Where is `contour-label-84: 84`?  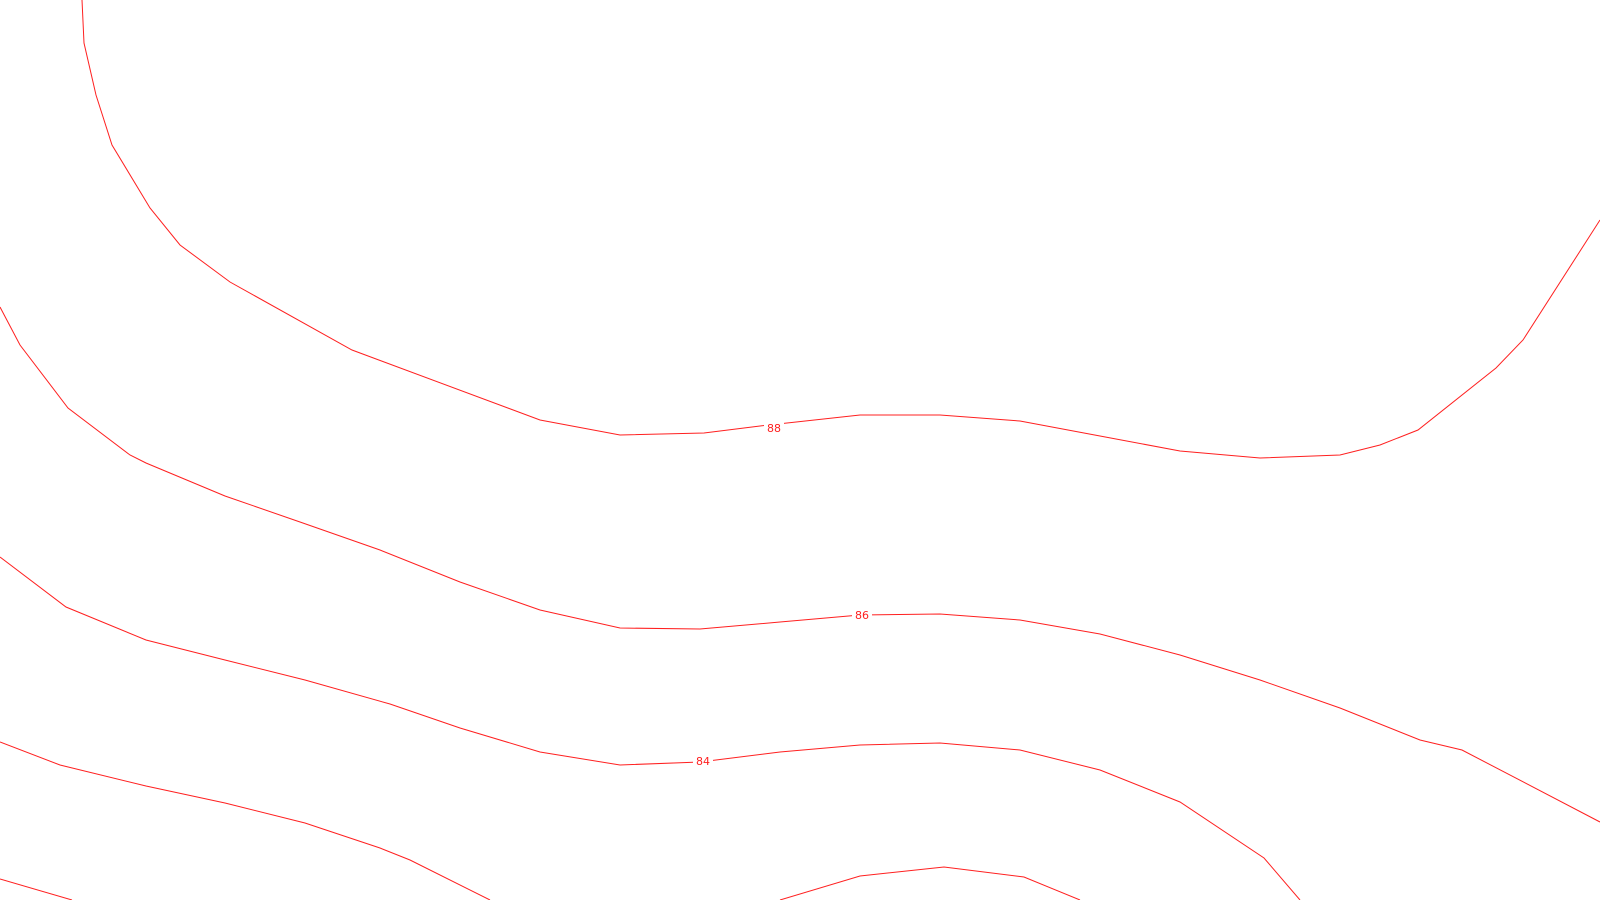
contour-label-84: 84 is located at coordinates (703, 761).